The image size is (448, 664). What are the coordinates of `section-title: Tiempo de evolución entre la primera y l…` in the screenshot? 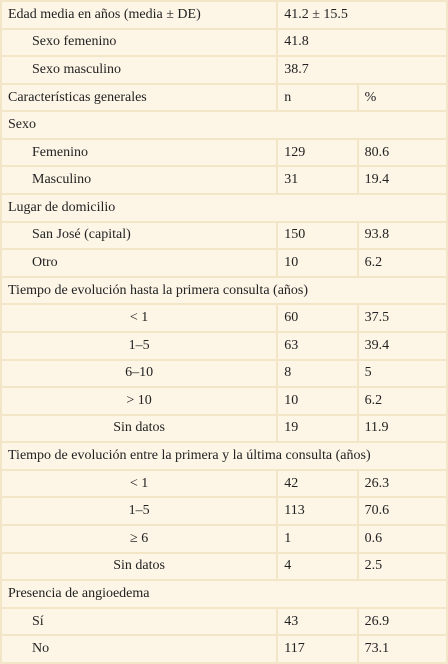 It's located at (224, 456).